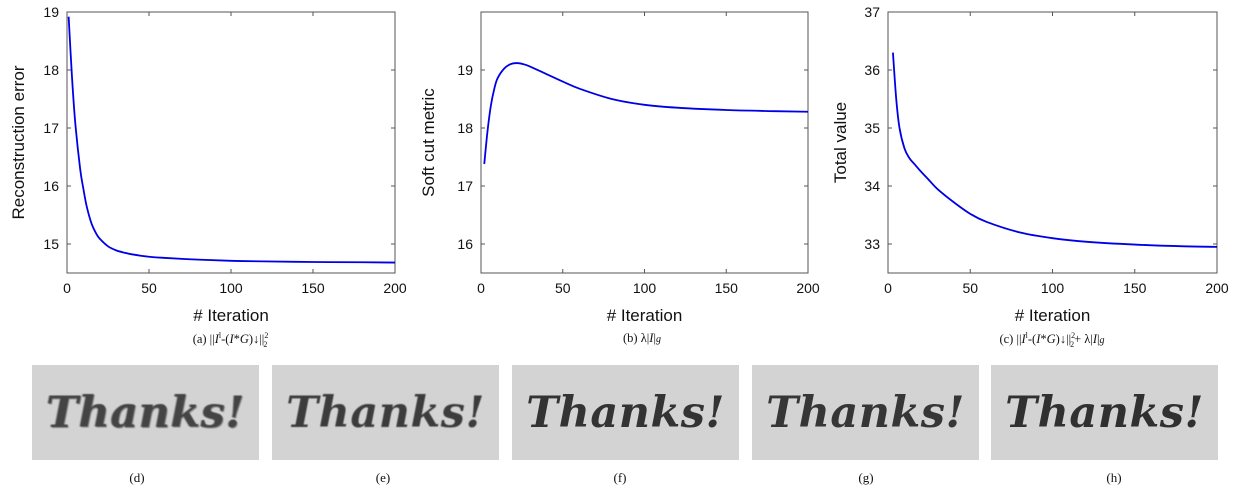 The width and height of the screenshot is (1237, 493). I want to click on y-axis-title: Soft cut metric, so click(428, 142).